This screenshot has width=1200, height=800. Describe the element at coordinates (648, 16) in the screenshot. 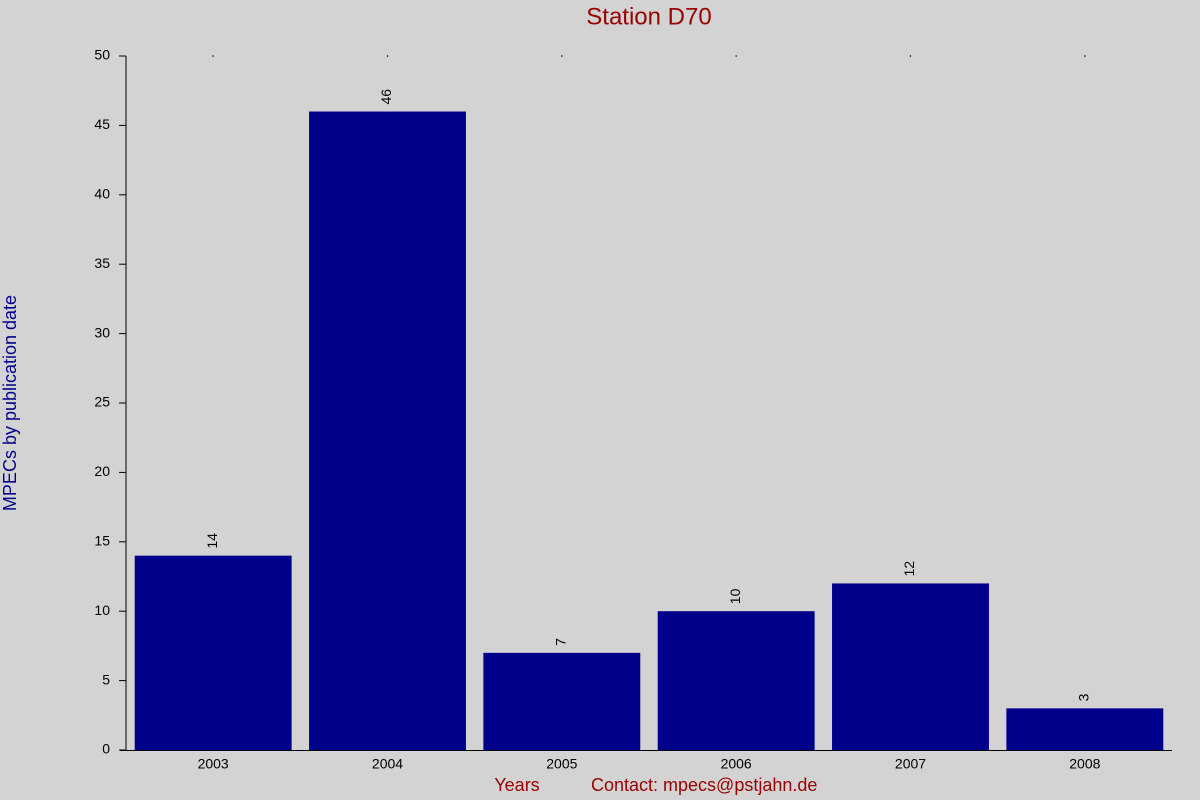

I see `chart-title: Station D70` at that location.